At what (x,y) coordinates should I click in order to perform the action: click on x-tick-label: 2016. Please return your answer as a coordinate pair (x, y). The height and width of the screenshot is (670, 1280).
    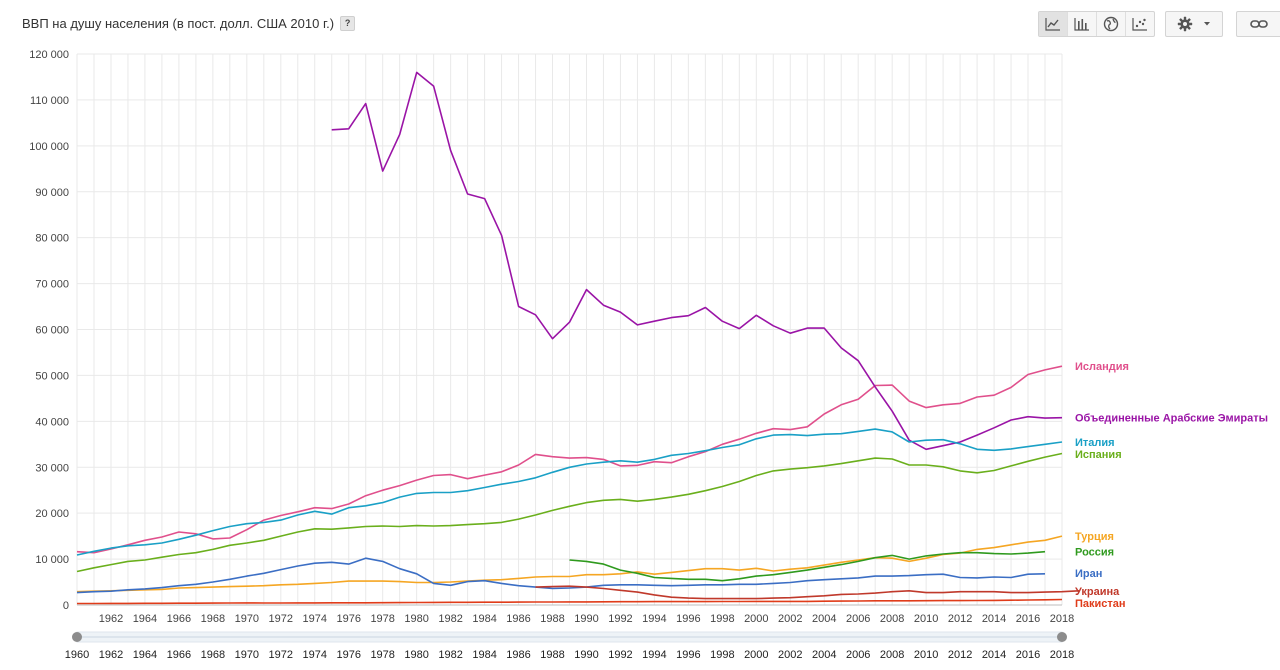
    Looking at the image, I should click on (1028, 619).